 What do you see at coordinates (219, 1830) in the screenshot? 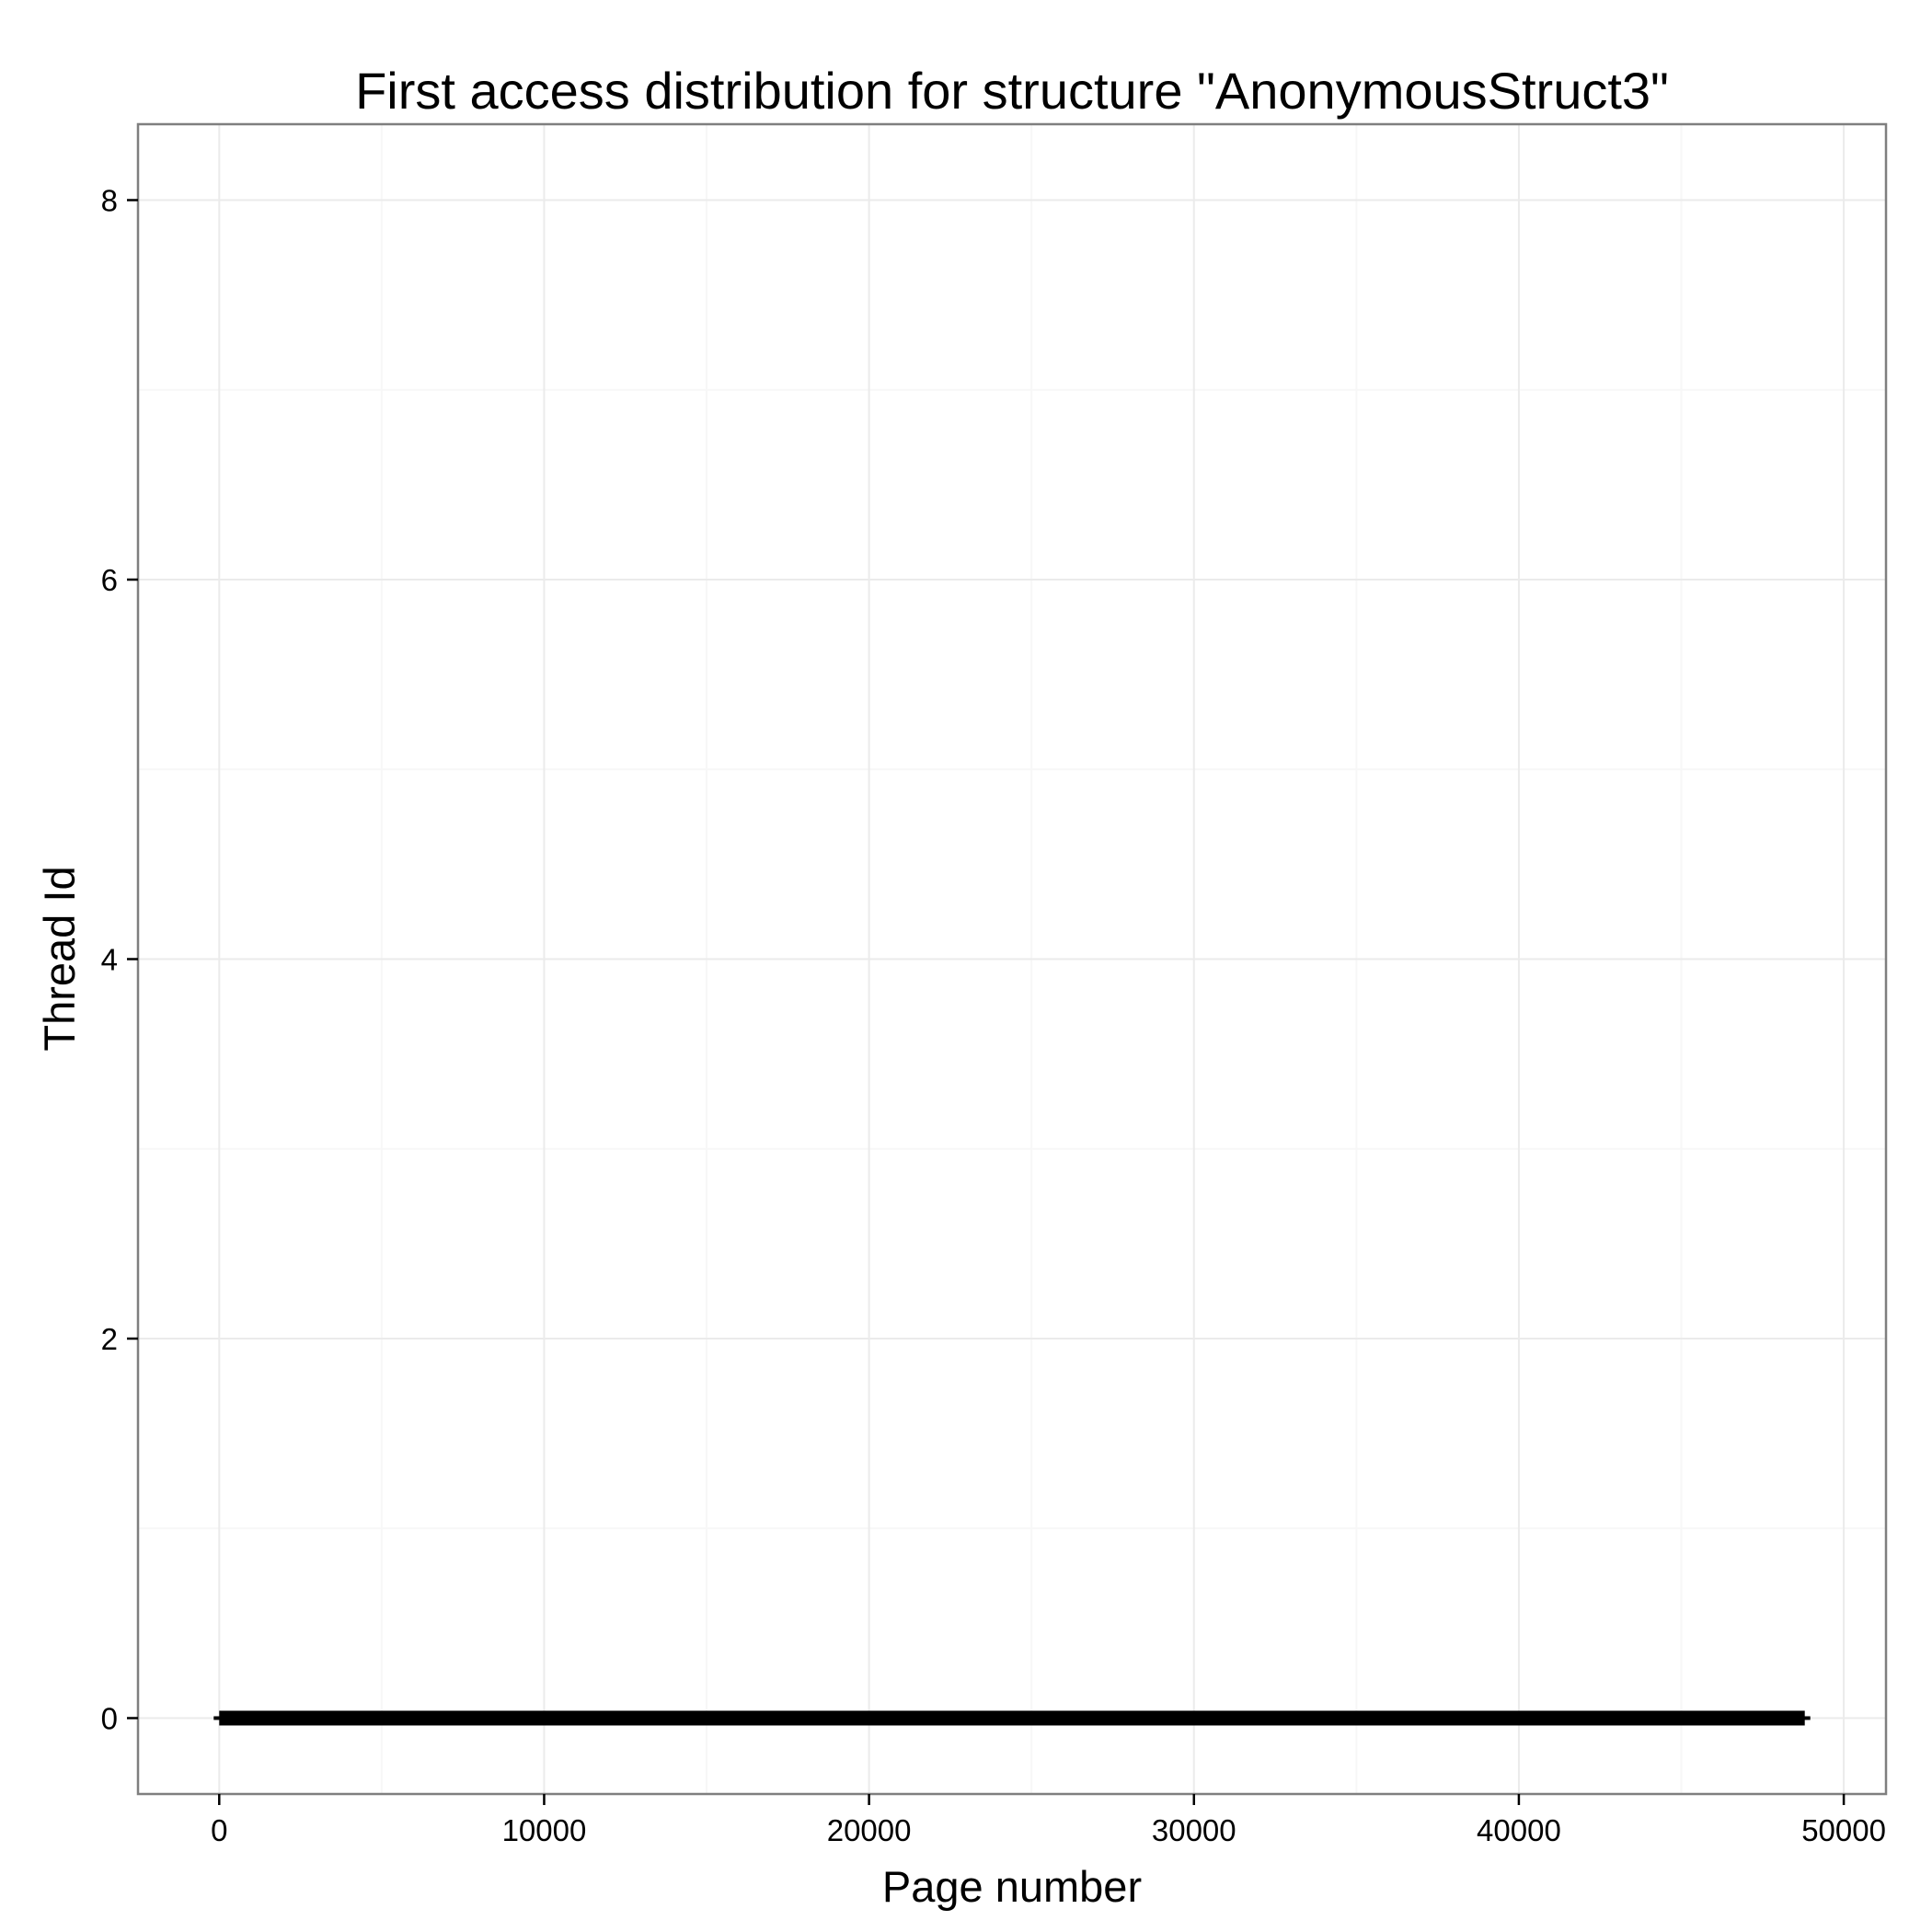
I see `x-tick-label: 0` at bounding box center [219, 1830].